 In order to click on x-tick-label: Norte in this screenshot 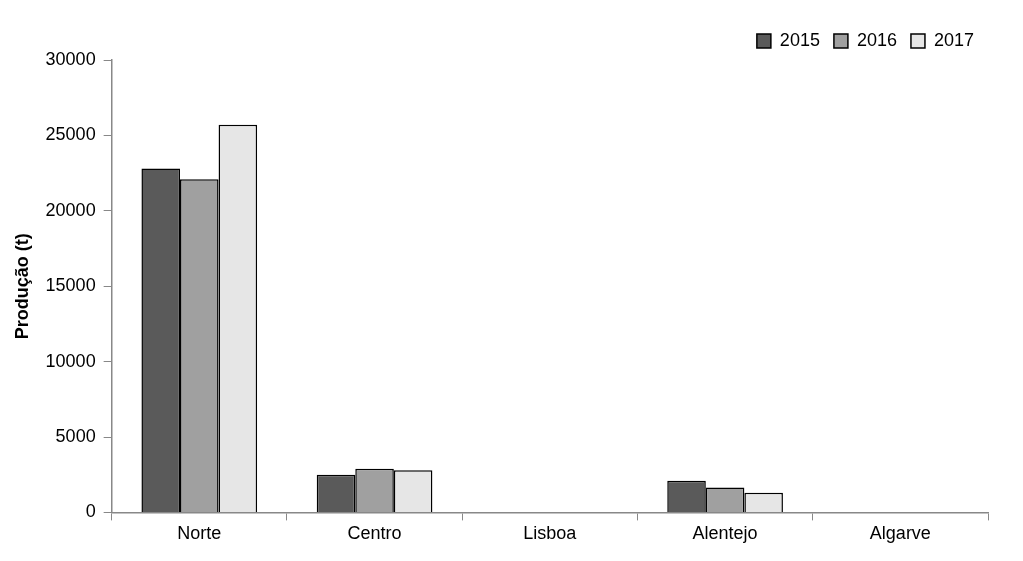, I will do `click(199, 533)`.